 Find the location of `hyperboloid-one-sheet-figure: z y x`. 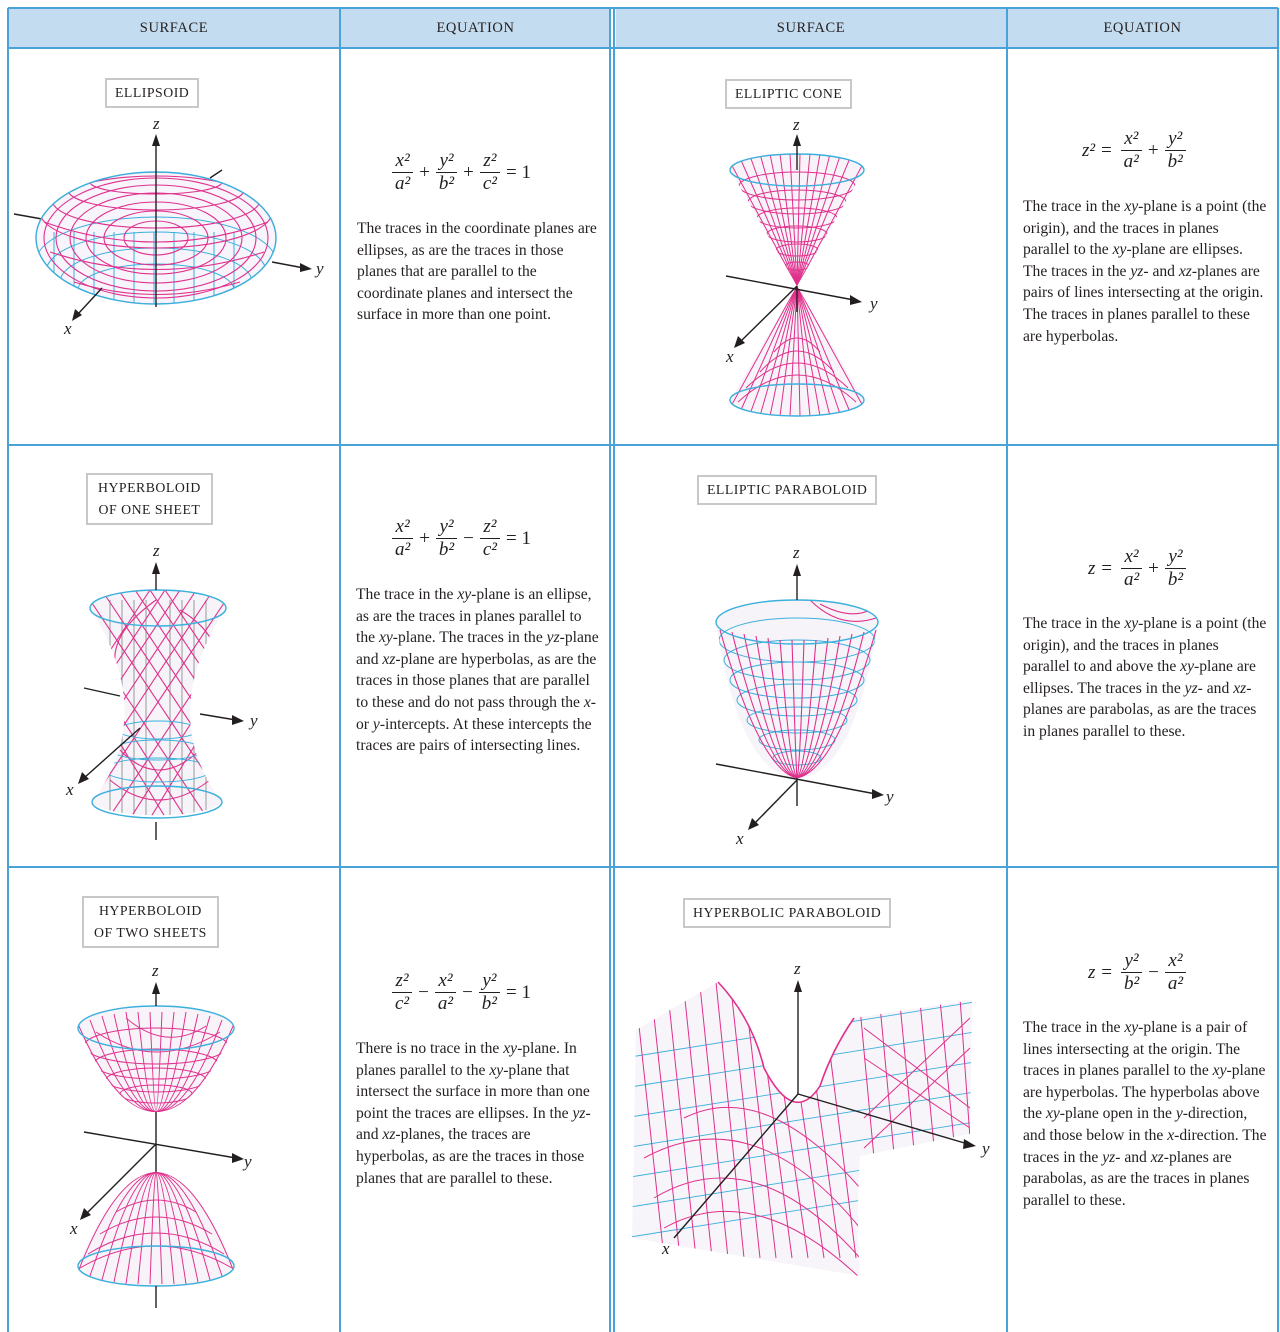

hyperboloid-one-sheet-figure: z y x is located at coordinates (161, 690).